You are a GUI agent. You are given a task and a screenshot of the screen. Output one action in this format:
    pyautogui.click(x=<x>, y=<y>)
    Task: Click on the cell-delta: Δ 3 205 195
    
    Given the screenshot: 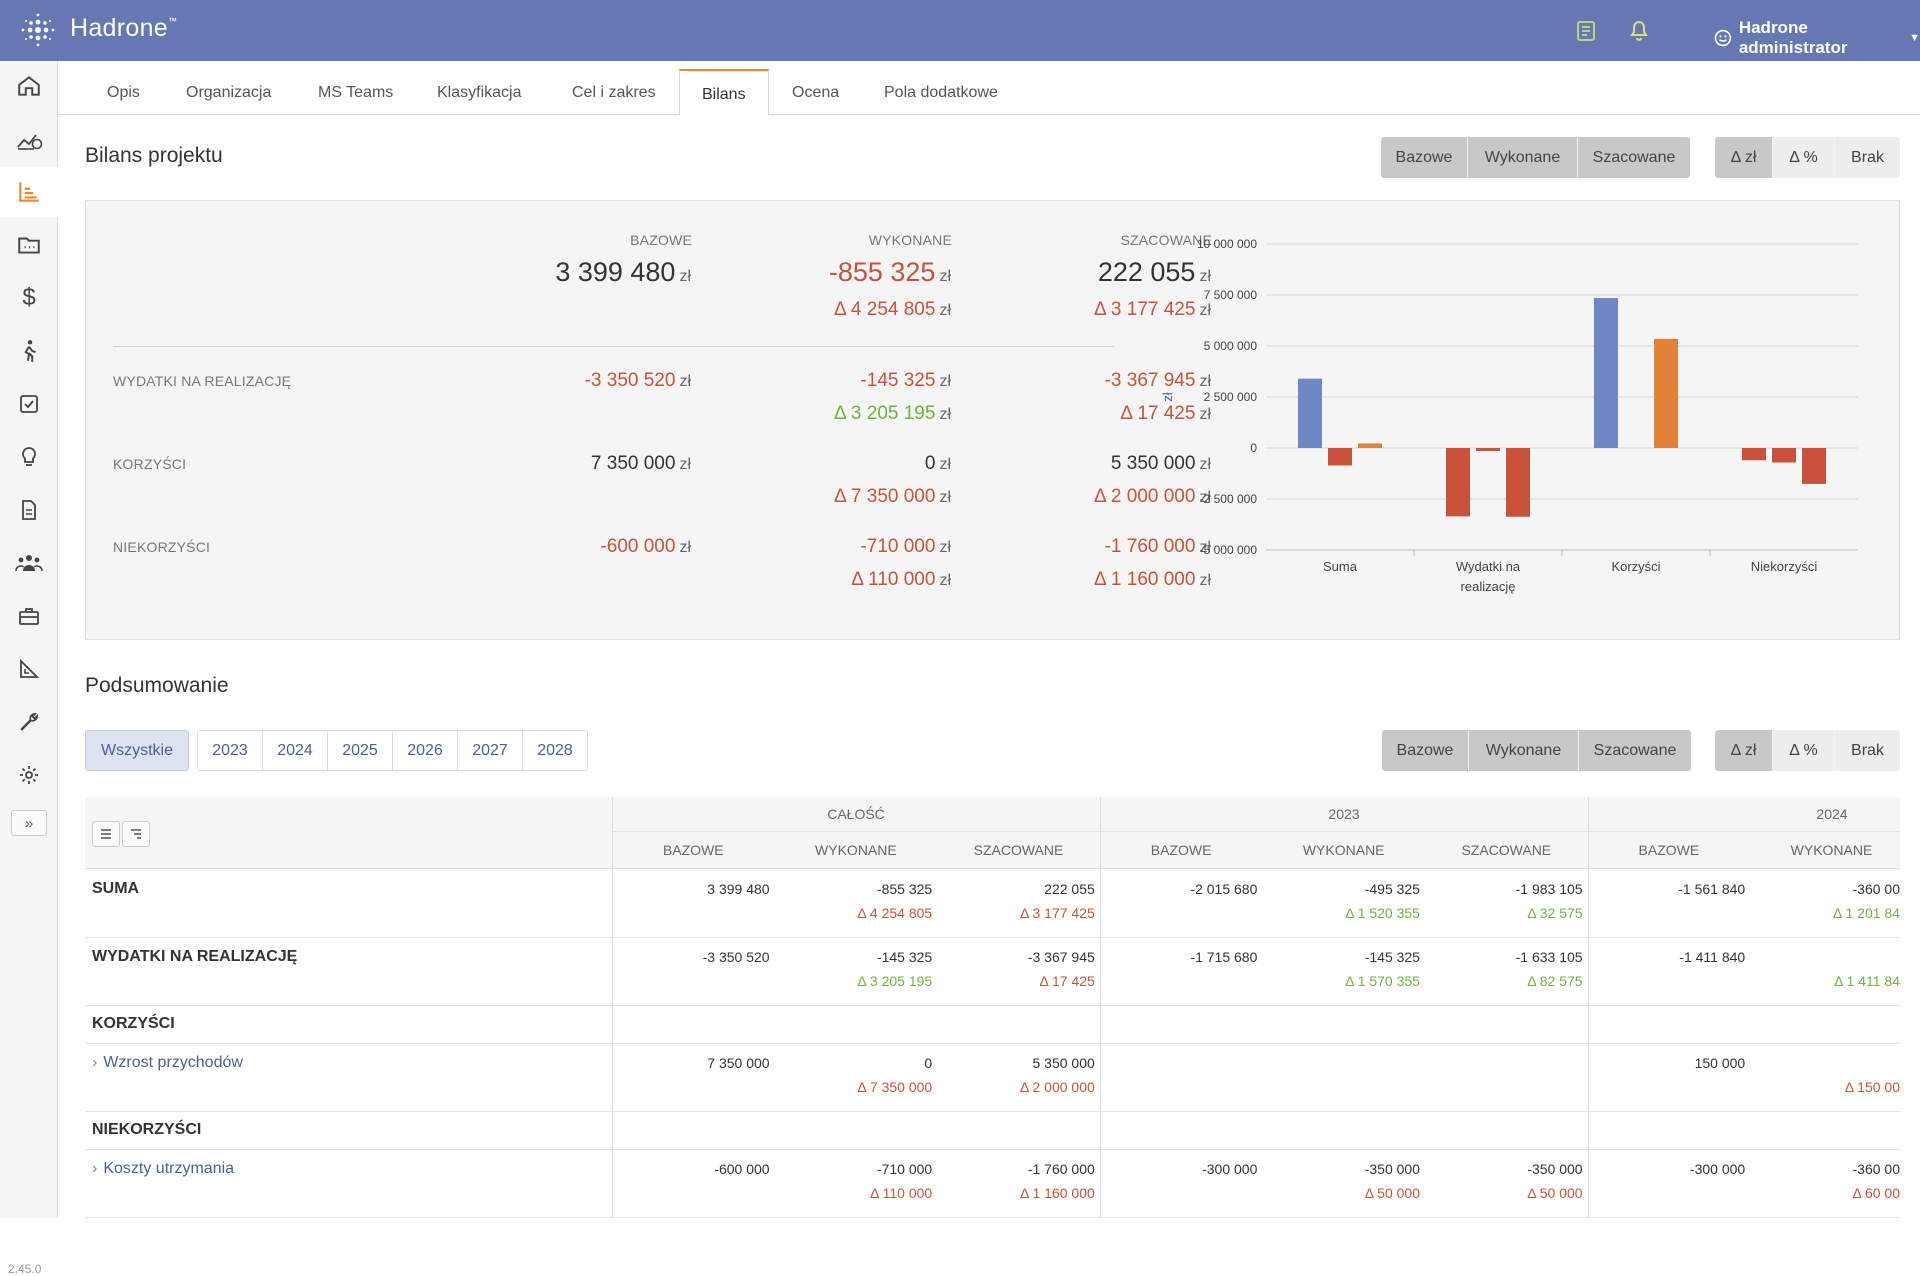 What is the action you would take?
    pyautogui.click(x=895, y=981)
    